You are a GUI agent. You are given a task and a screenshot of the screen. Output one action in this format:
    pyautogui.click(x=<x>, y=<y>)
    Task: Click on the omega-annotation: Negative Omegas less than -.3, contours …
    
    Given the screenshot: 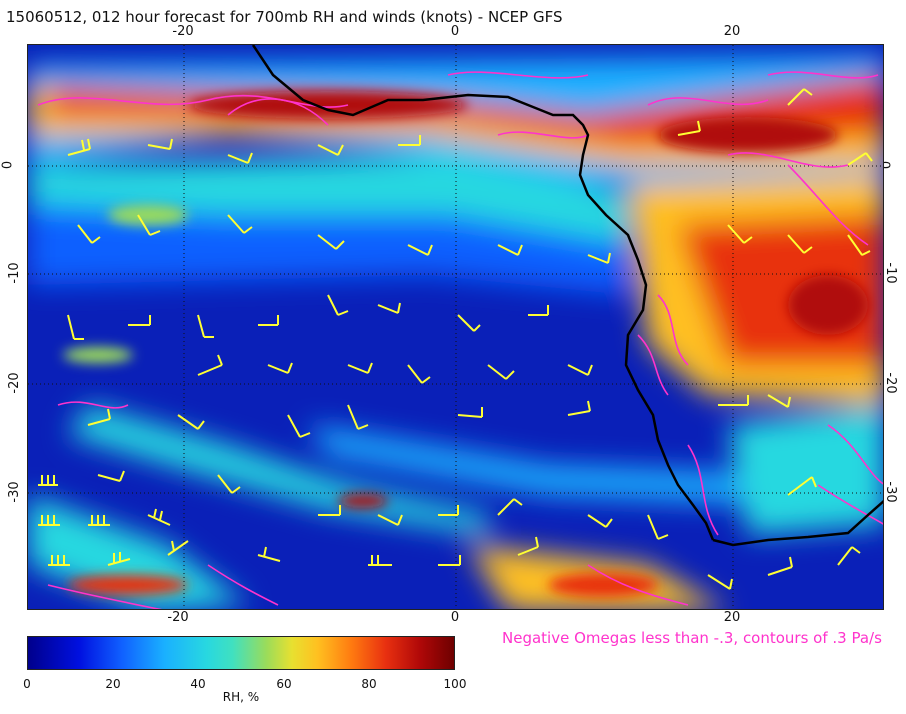 What is the action you would take?
    pyautogui.click(x=692, y=638)
    